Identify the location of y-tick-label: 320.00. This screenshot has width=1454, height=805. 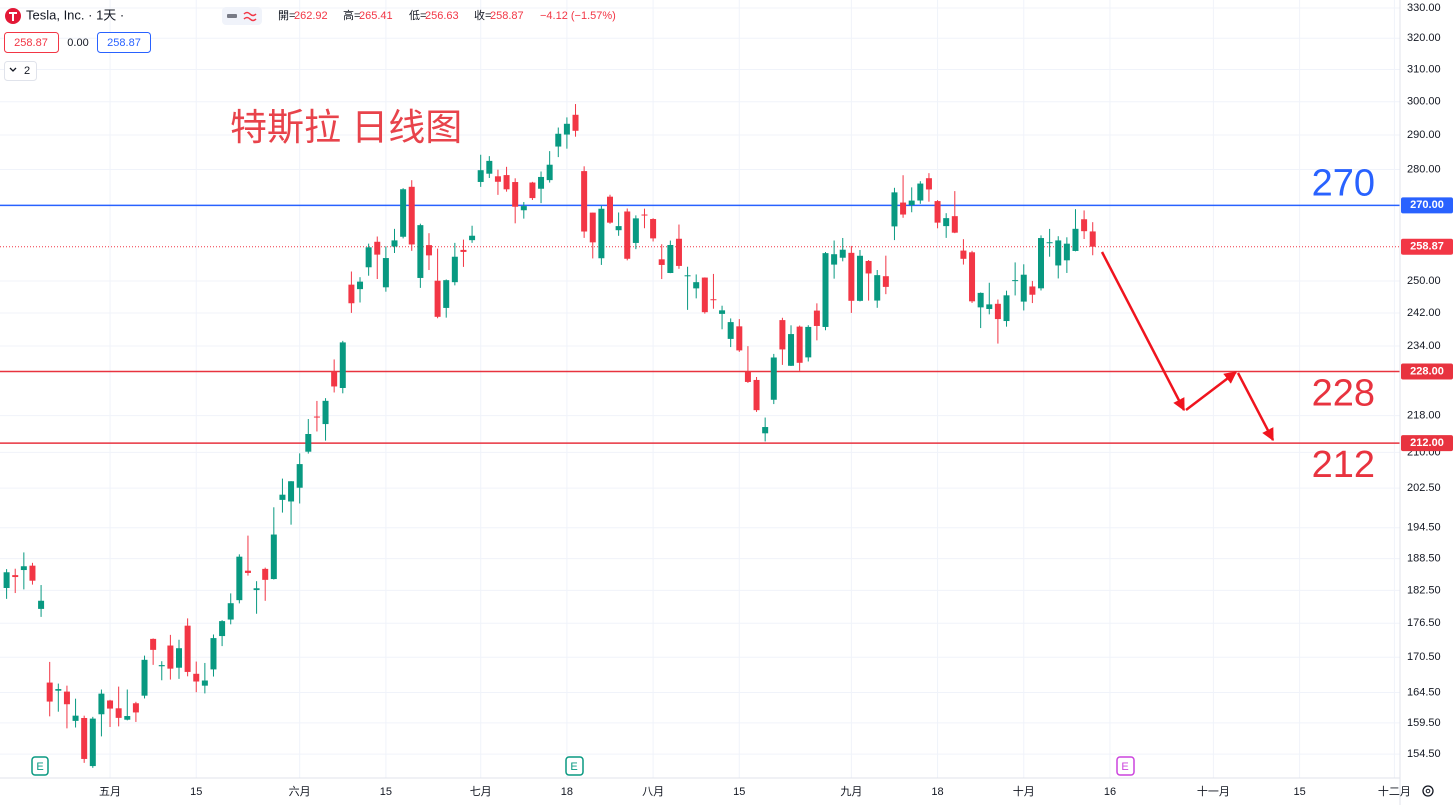
(1424, 38).